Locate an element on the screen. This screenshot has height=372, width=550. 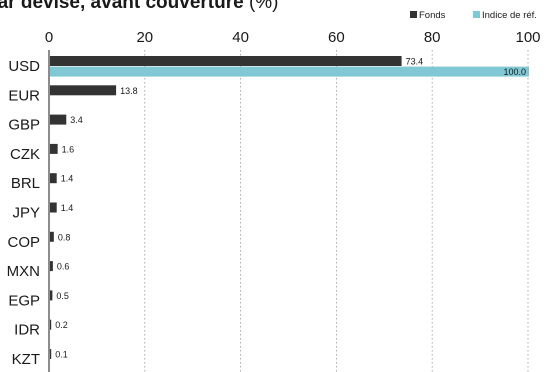
legend-swatch-indice is located at coordinates (476, 14).